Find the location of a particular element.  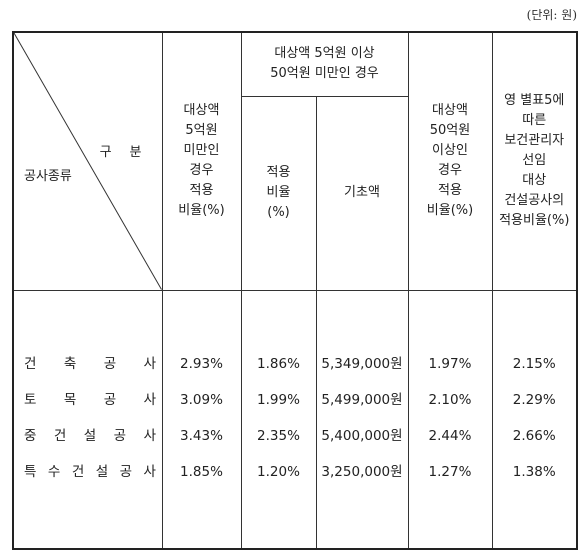

diagonal-line is located at coordinates (88, 161).